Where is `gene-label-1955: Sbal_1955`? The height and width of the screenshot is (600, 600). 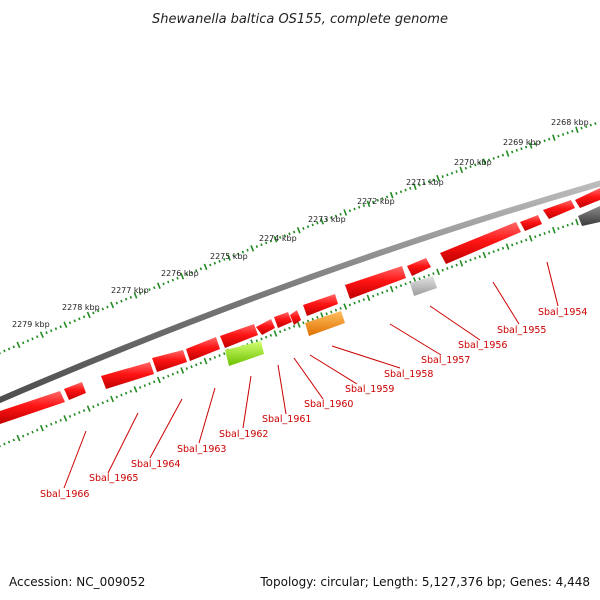 gene-label-1955: Sbal_1955 is located at coordinates (521, 330).